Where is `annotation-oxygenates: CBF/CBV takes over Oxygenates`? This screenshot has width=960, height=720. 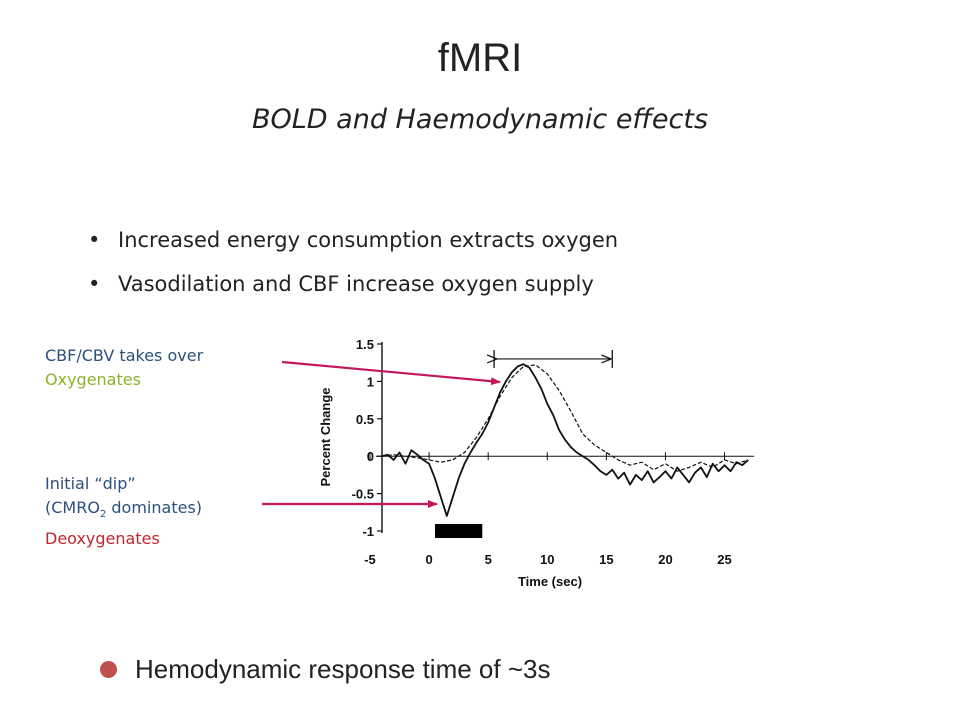 annotation-oxygenates: CBF/CBV takes over Oxygenates is located at coordinates (124, 368).